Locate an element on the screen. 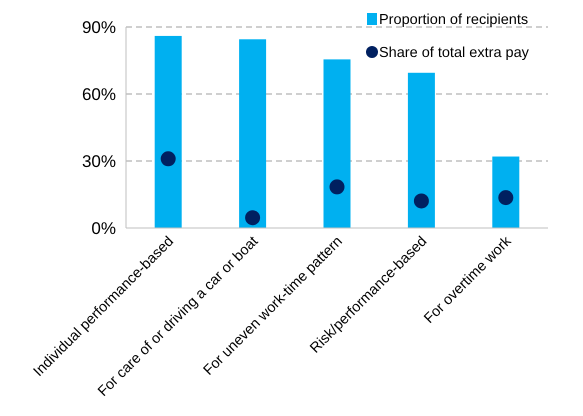 Image resolution: width=583 pixels, height=416 pixels. y-tick-label: 90% is located at coordinates (99, 27).